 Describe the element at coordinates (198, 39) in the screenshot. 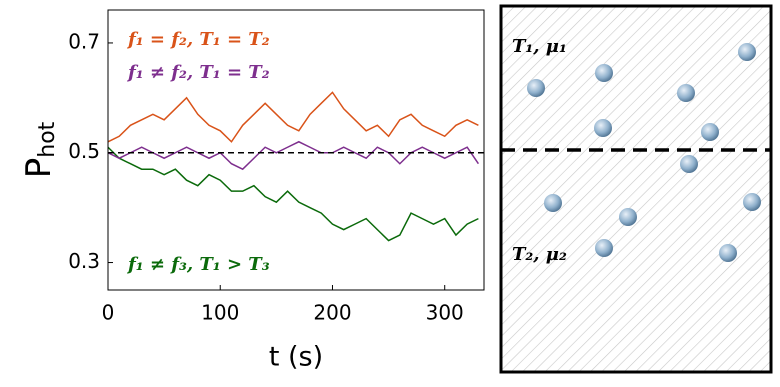

I see `legend-label: f₁ = f₂, T₁ = T₂` at that location.